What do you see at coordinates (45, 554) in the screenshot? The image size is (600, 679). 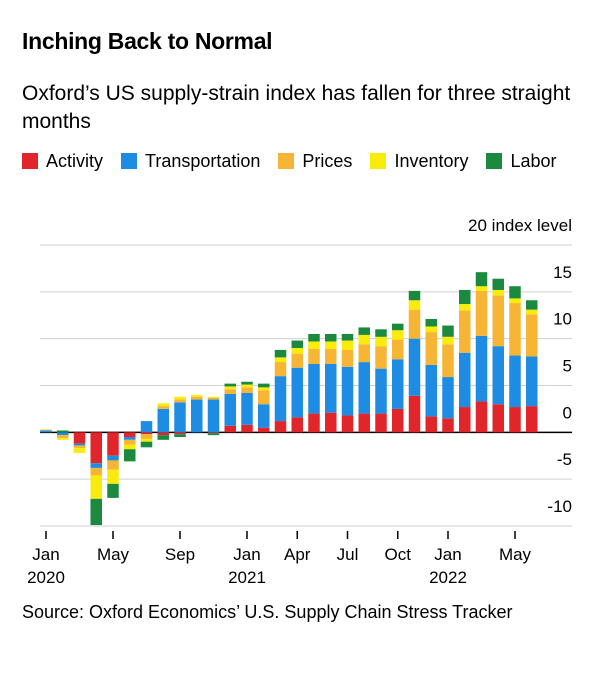 I see `x-tick-label: Jan` at bounding box center [45, 554].